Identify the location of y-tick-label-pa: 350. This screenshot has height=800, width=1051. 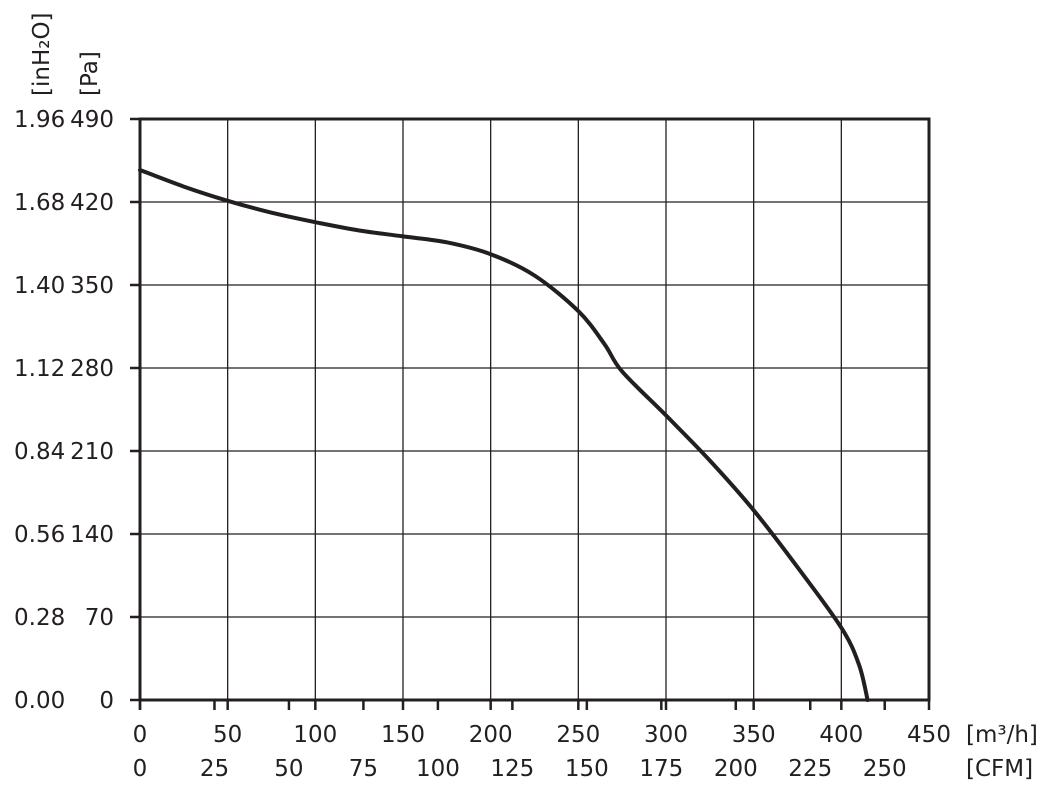
(92, 286).